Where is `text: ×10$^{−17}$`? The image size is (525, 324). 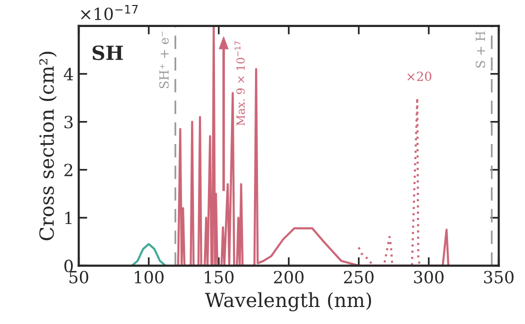 text: ×10$^{−17}$ is located at coordinates (109, 12).